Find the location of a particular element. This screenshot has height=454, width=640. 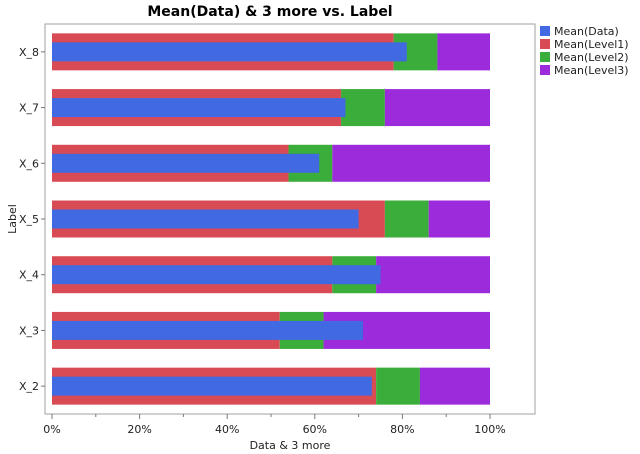

x-tick-label-20: 20% is located at coordinates (139, 429).